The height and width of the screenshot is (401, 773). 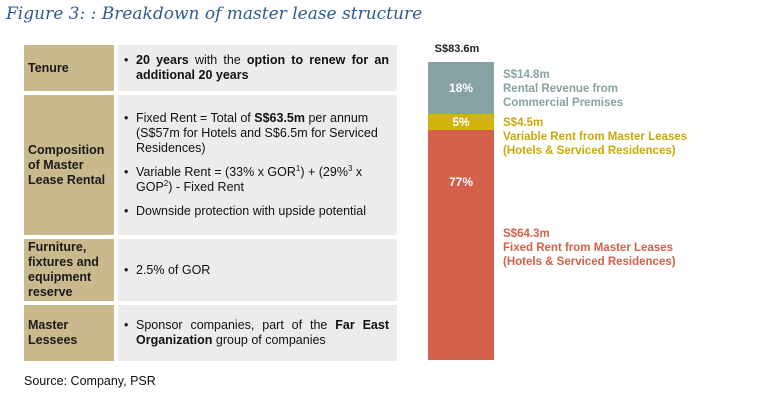 I want to click on bullet-text-run: 2, so click(x=166, y=183).